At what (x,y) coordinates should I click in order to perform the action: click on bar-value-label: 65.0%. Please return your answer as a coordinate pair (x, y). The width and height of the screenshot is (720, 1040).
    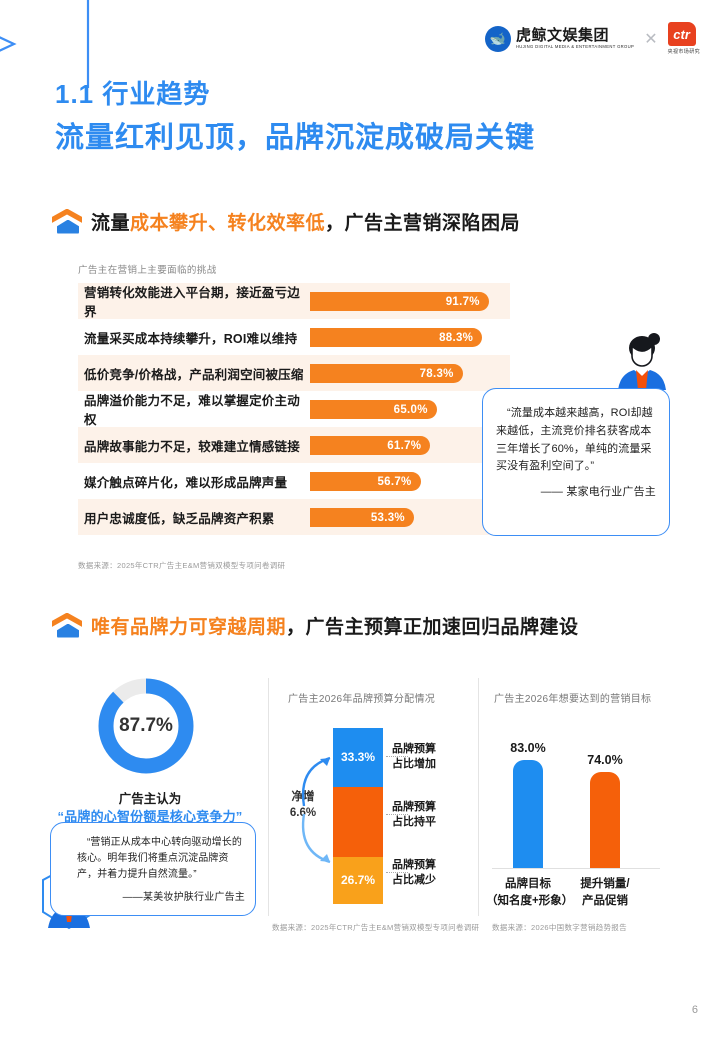
    Looking at the image, I should click on (410, 409).